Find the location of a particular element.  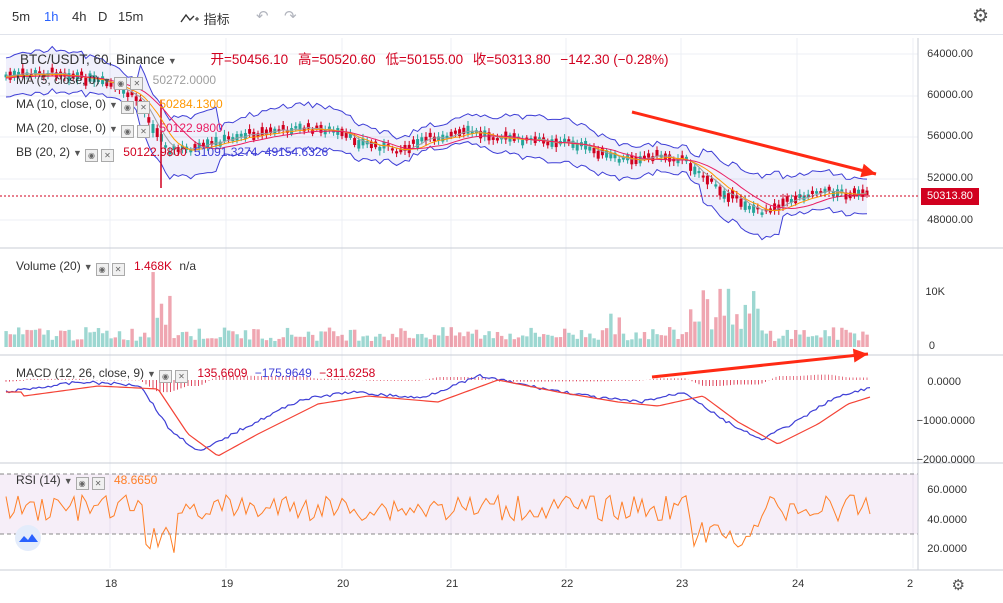

chart-settings-icon: ⚙ is located at coordinates (958, 585).